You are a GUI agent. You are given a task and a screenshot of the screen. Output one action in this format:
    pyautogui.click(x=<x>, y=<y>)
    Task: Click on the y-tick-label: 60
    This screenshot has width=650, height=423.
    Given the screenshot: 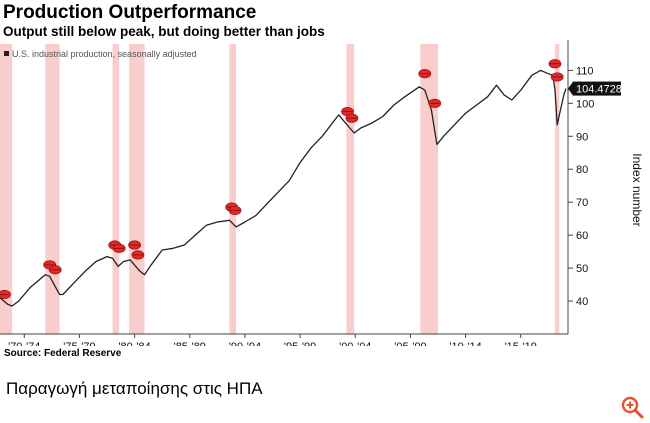 What is the action you would take?
    pyautogui.click(x=582, y=236)
    